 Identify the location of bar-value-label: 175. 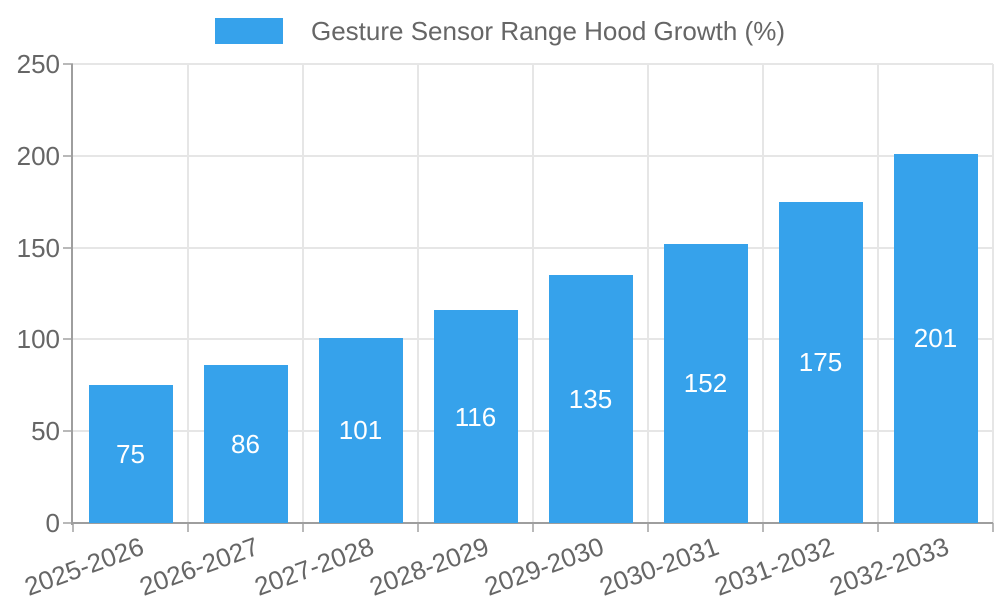
(820, 362).